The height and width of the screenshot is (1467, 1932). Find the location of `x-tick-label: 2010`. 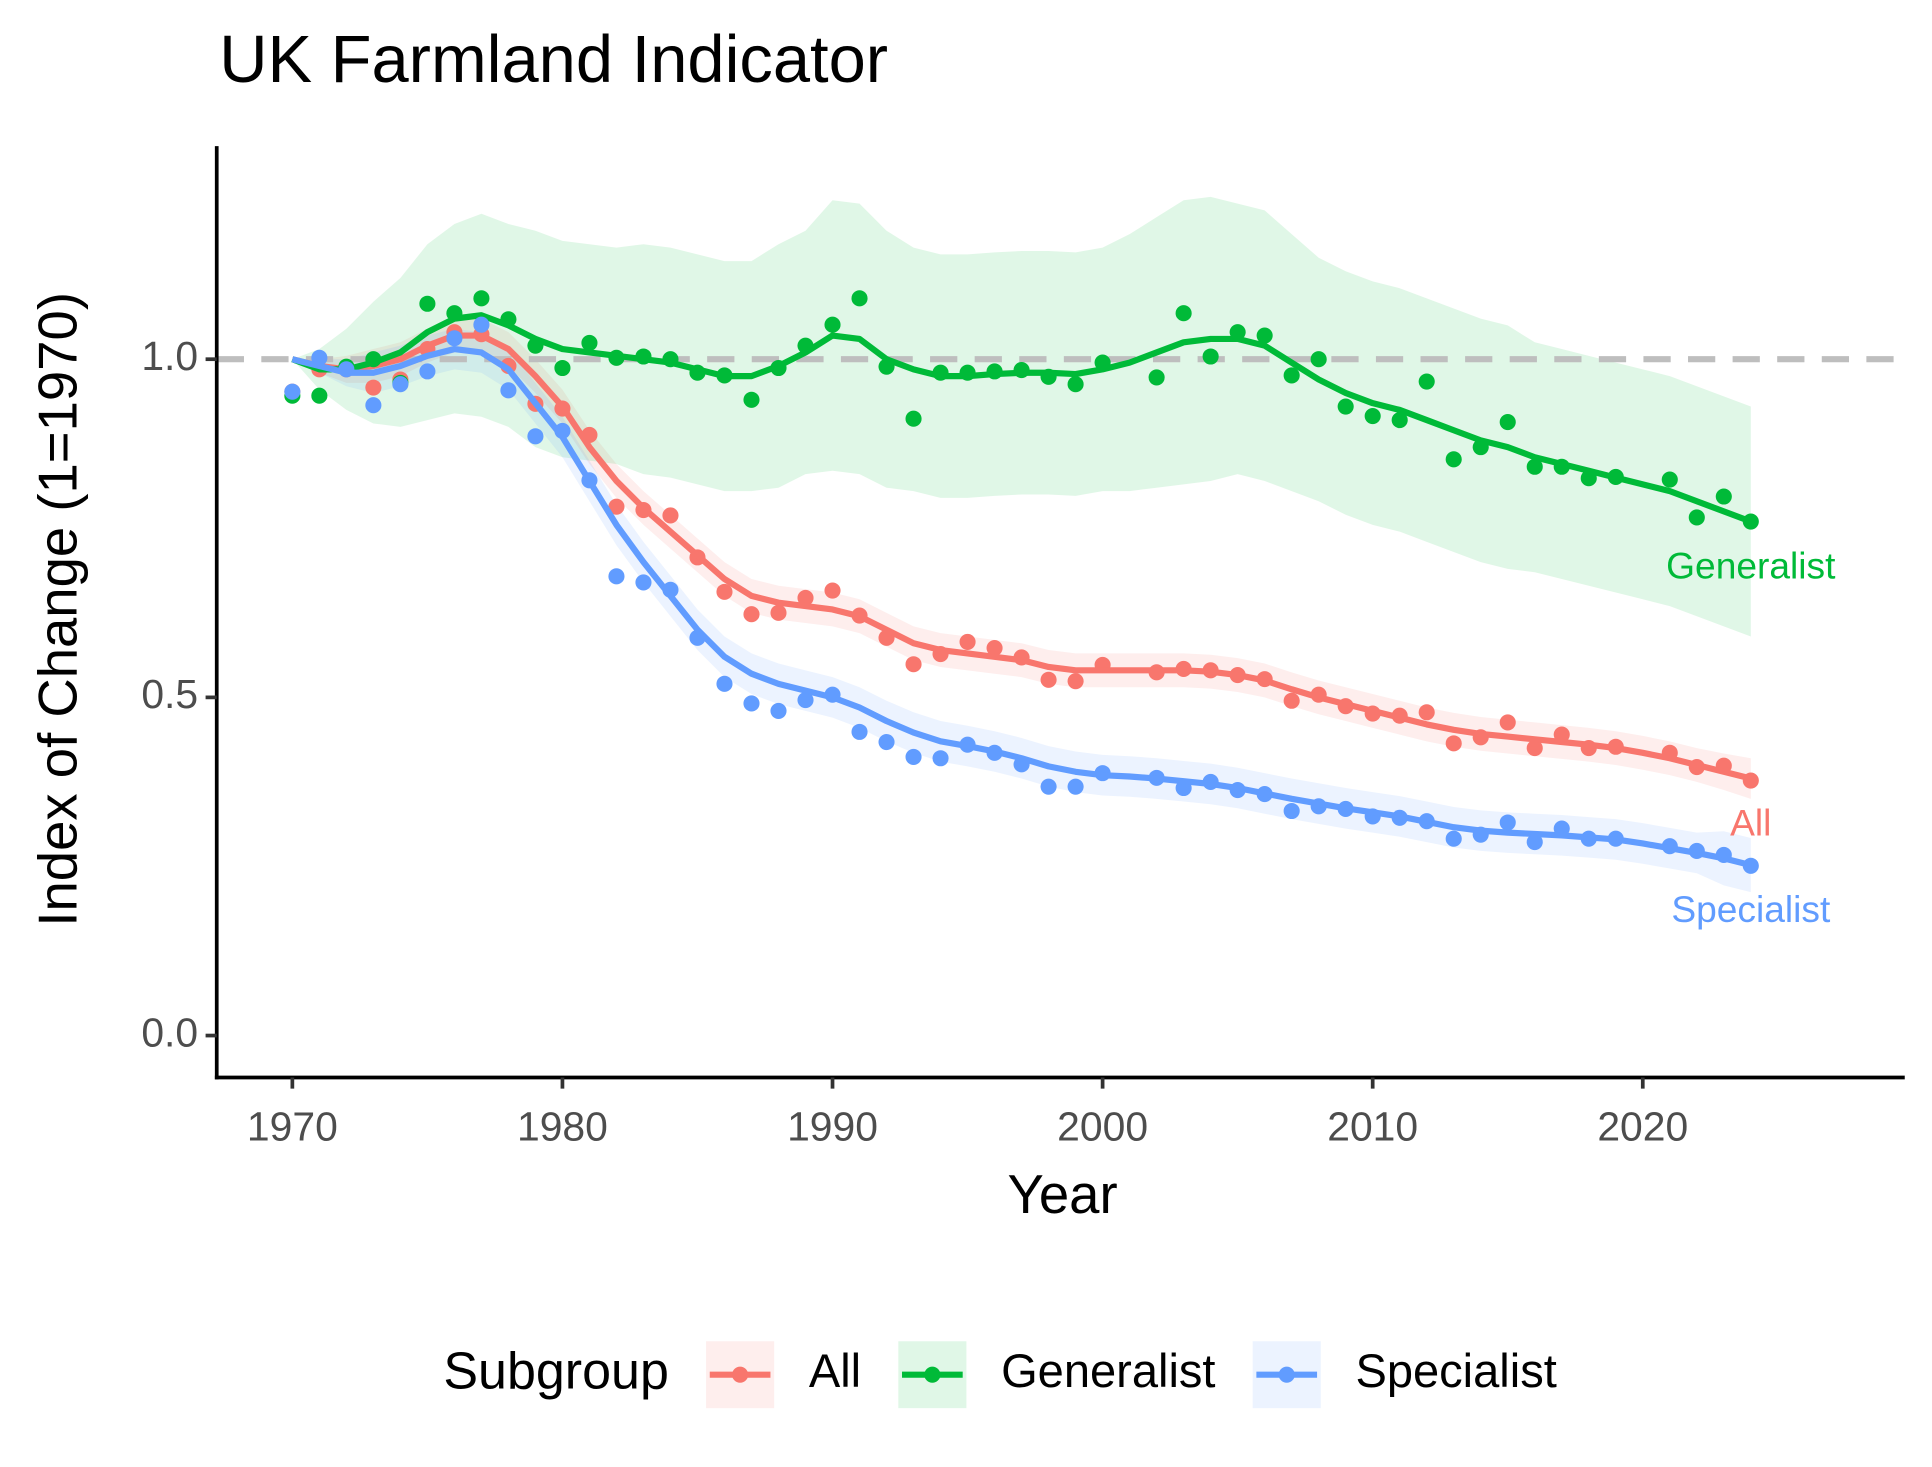

x-tick-label: 2010 is located at coordinates (1372, 1126).